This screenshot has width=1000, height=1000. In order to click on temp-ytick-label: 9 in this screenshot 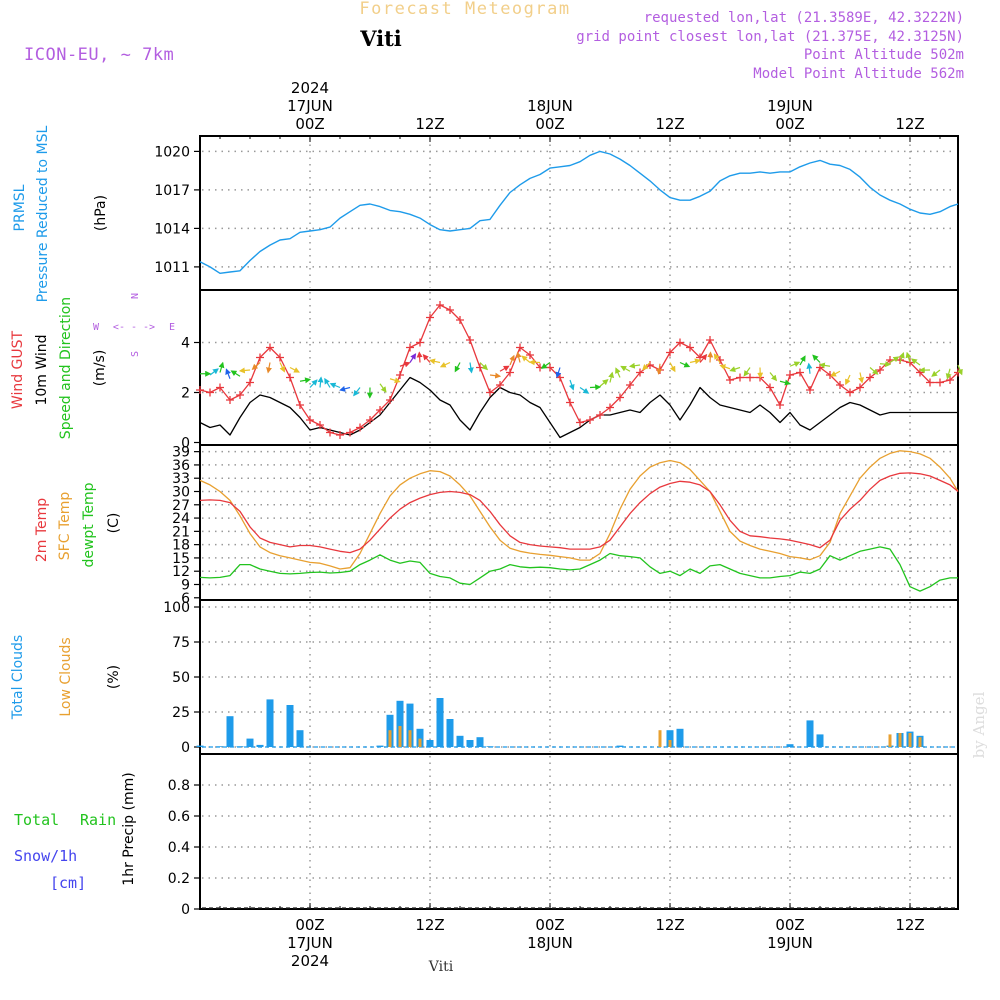, I will do `click(185, 586)`.